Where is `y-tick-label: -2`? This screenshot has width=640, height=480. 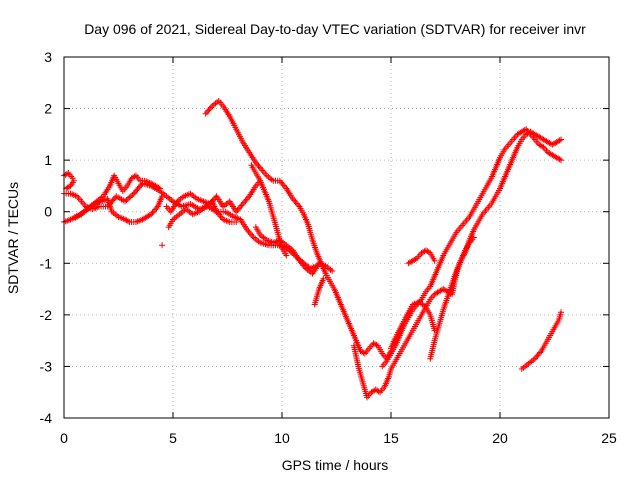 y-tick-label: -2 is located at coordinates (46, 315).